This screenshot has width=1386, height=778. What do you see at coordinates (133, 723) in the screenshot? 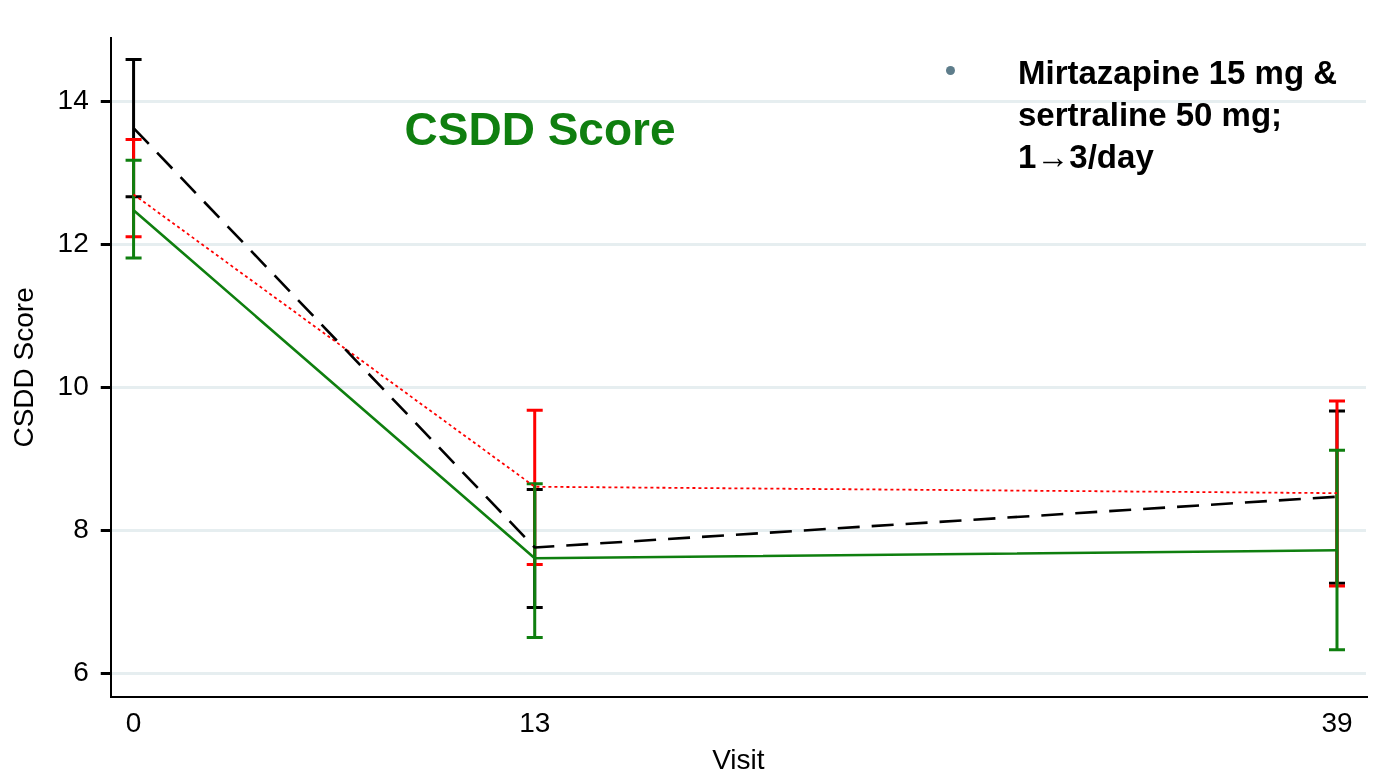
I see `x-tick-label: 0` at bounding box center [133, 723].